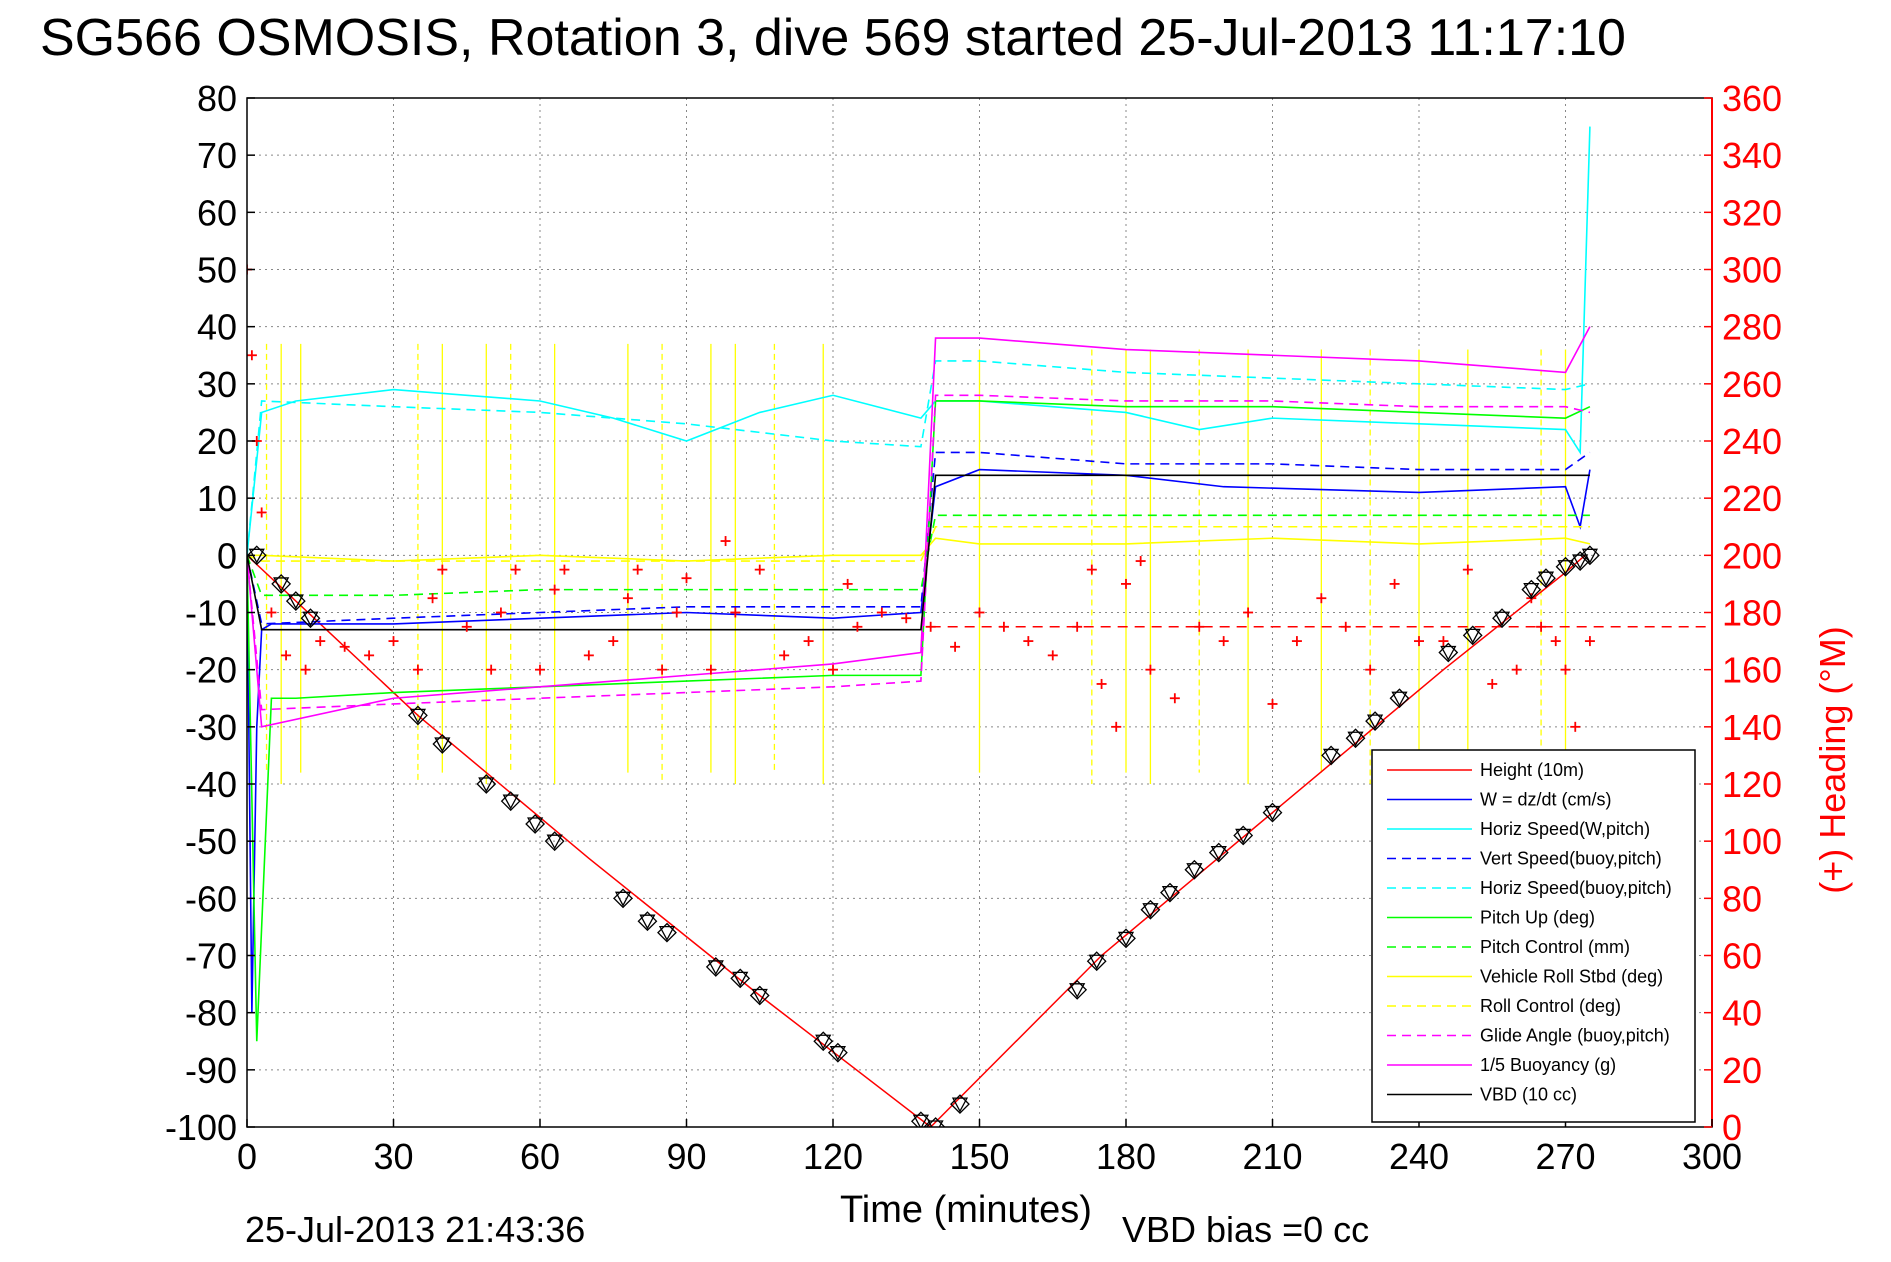 This screenshot has height=1262, width=1891. Describe the element at coordinates (1546, 800) in the screenshot. I see `legend-entry: W = dz/dt (cm/s)` at that location.